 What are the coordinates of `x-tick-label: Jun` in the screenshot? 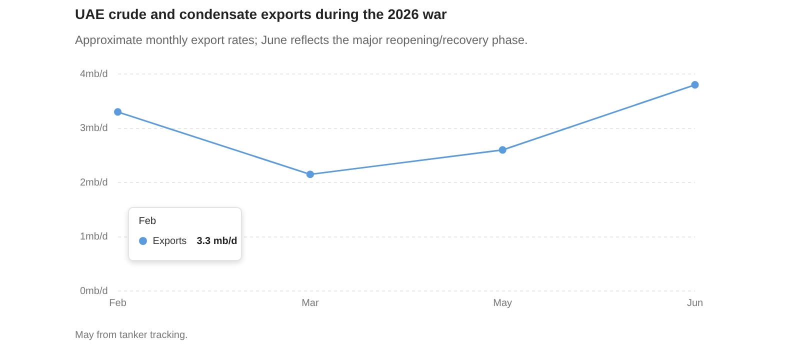 It's located at (695, 303).